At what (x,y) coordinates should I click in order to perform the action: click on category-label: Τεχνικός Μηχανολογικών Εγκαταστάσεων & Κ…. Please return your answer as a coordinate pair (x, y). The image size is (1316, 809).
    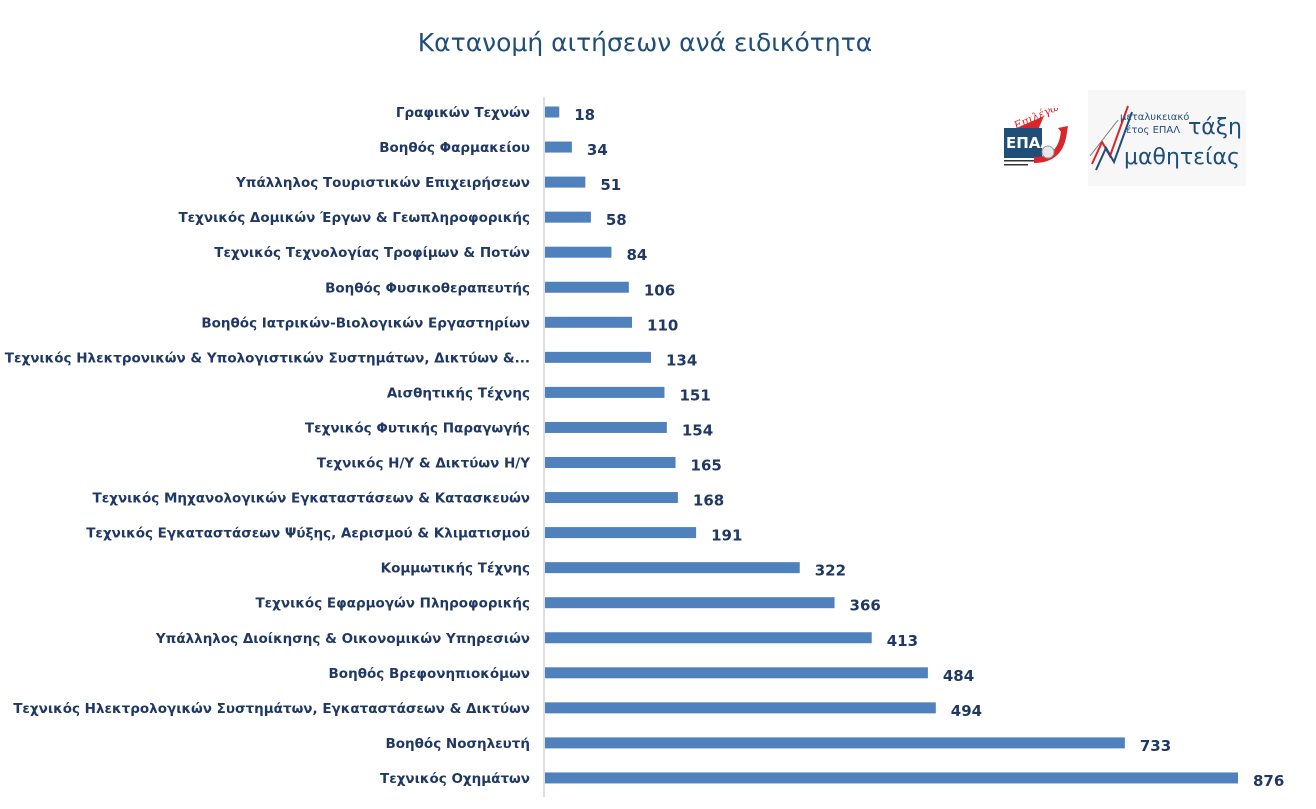
    Looking at the image, I should click on (311, 499).